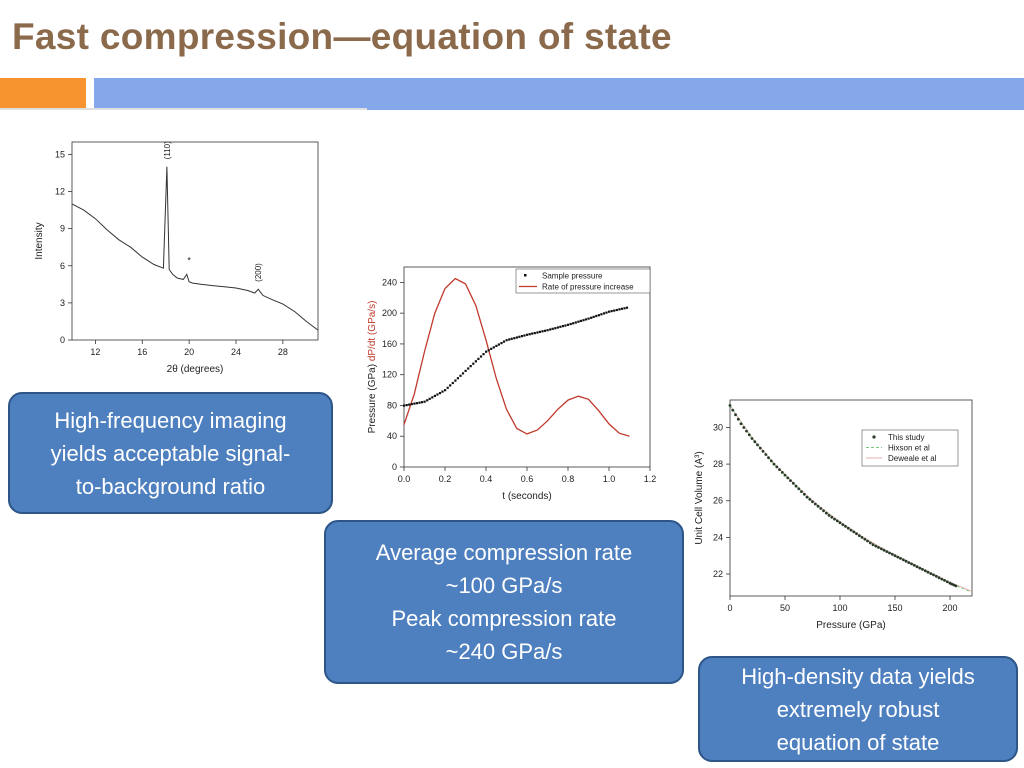 This screenshot has width=1024, height=768. What do you see at coordinates (392, 436) in the screenshot?
I see `y-tick-label: 40` at bounding box center [392, 436].